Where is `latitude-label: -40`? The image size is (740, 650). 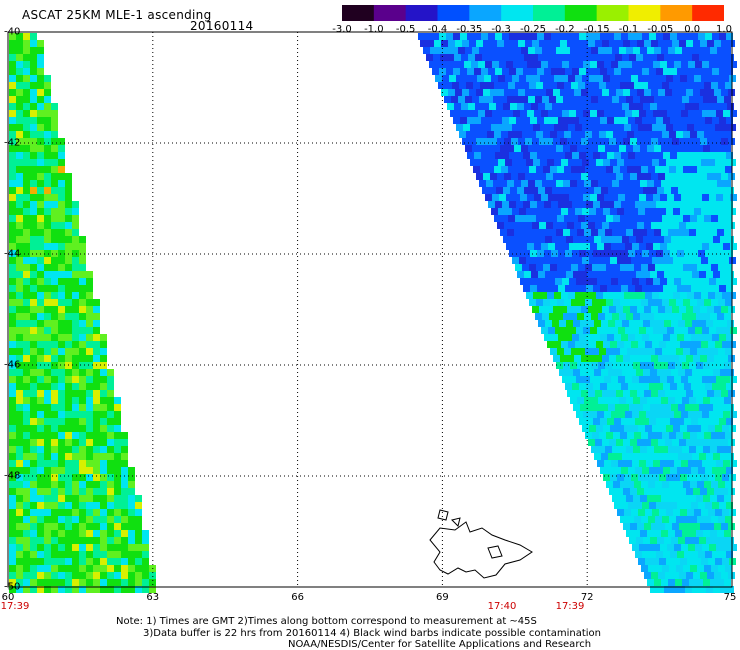
latitude-label: -40 is located at coordinates (12, 32).